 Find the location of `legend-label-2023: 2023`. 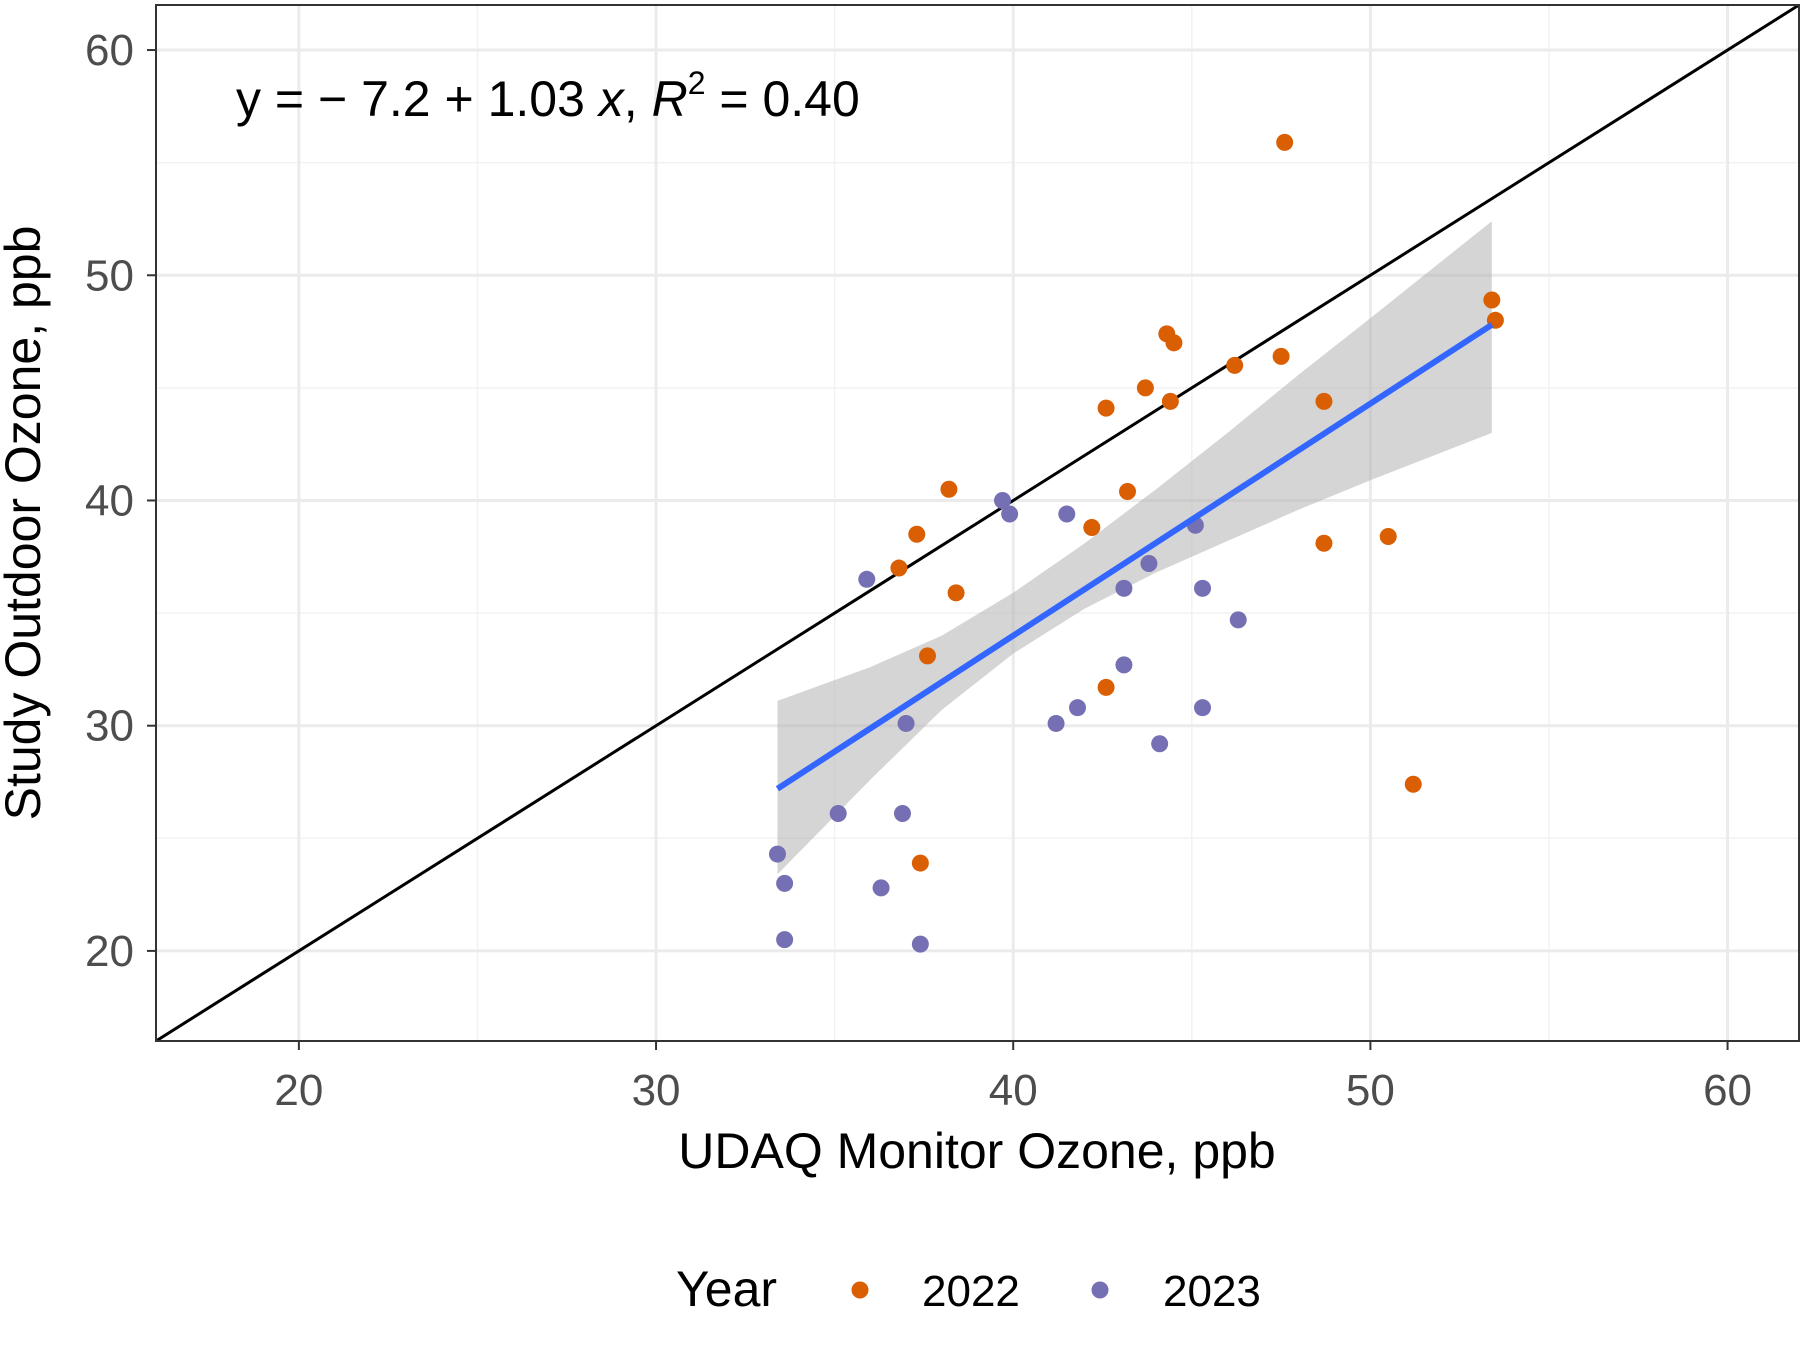

legend-label-2023: 2023 is located at coordinates (1212, 1291).